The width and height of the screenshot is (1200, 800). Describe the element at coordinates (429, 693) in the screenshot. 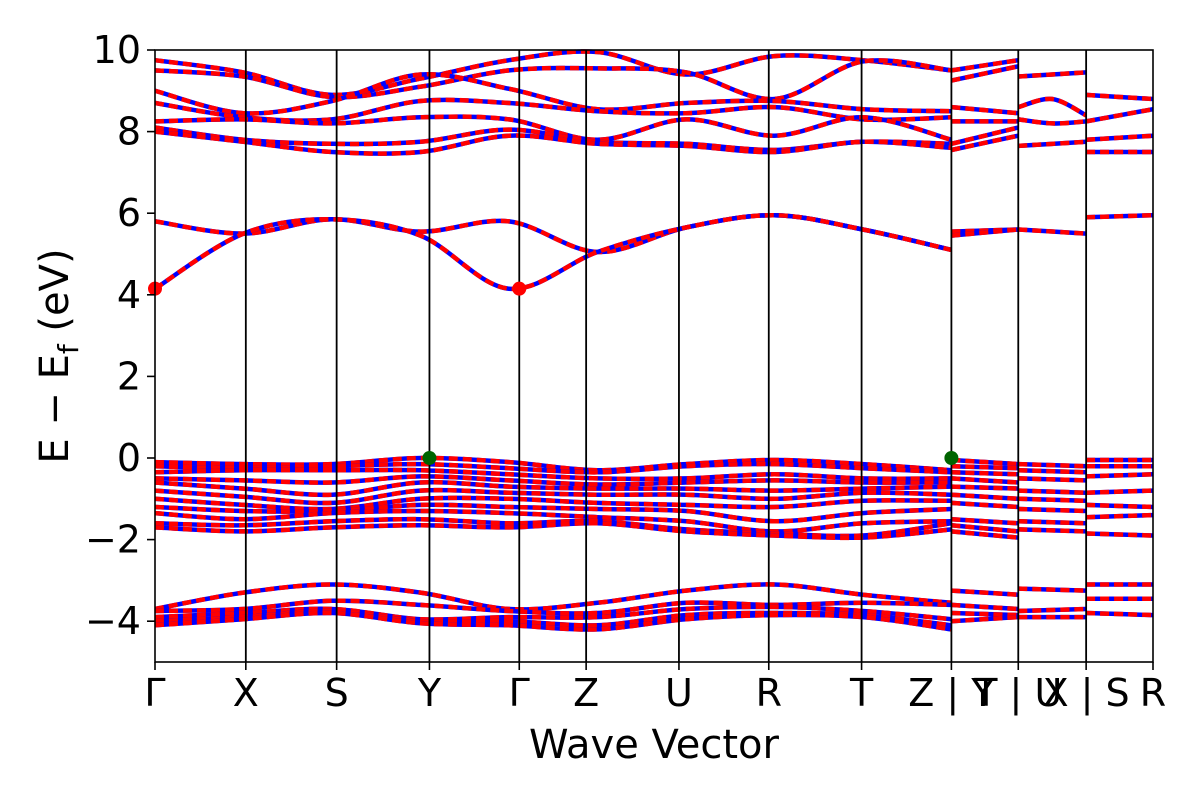

I see `x-tick-label: Y` at that location.